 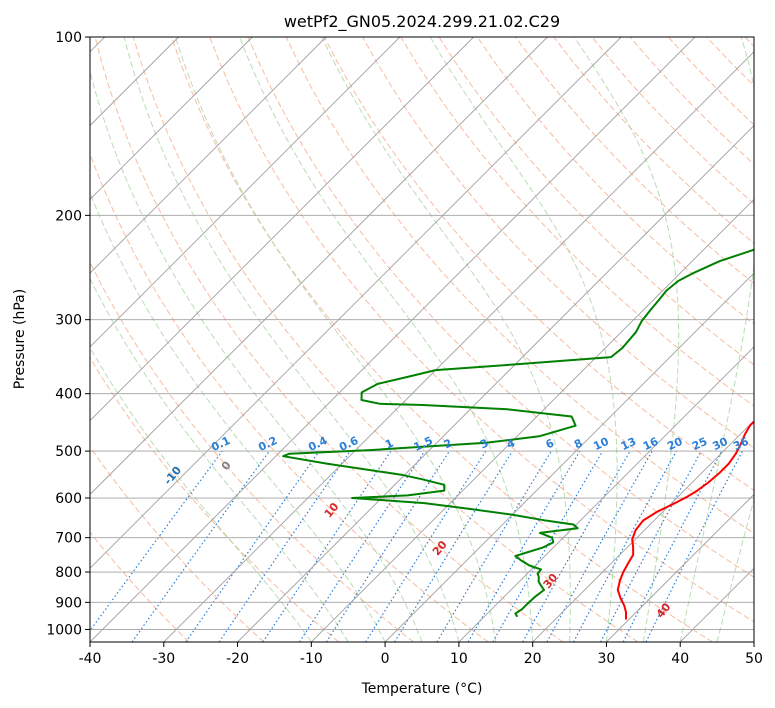 I want to click on x-axis-title: Temperature (°C), so click(x=422, y=689).